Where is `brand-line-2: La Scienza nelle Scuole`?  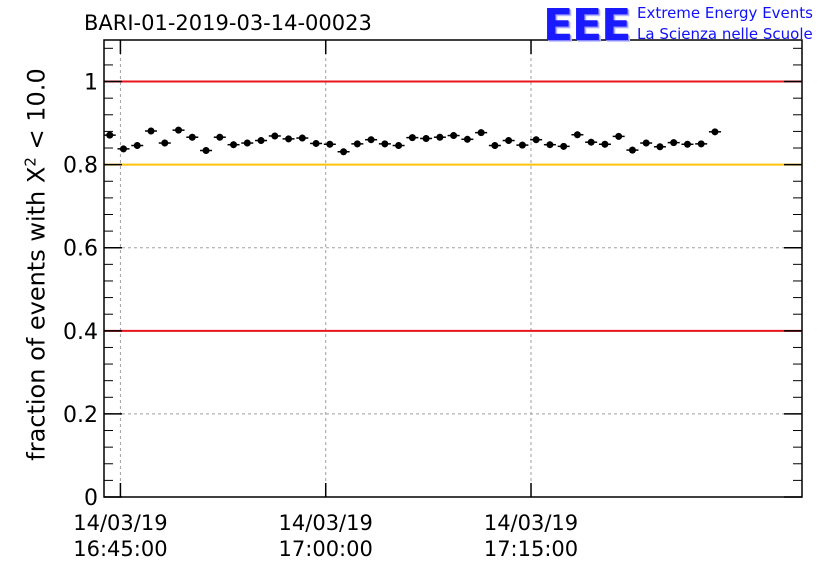 brand-line-2: La Scienza nelle Scuole is located at coordinates (725, 34).